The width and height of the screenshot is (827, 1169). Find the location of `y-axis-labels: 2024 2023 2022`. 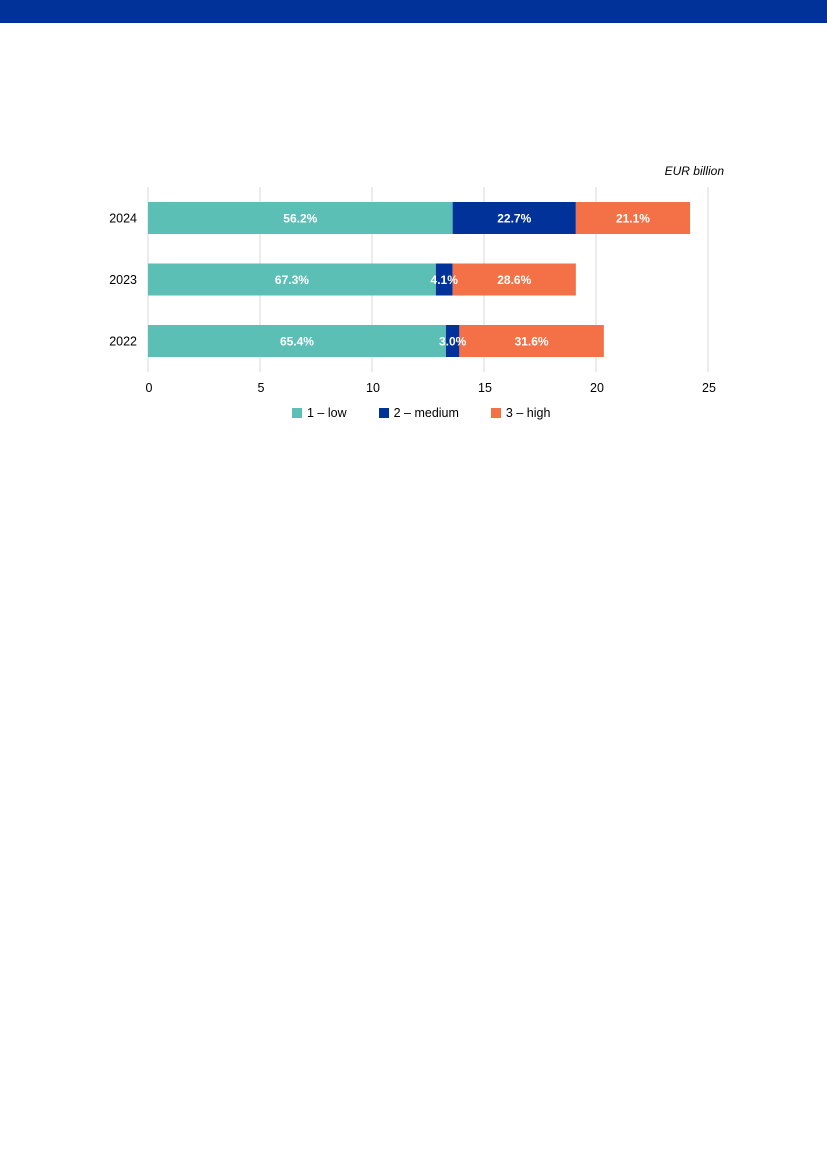

y-axis-labels: 2024 2023 2022 is located at coordinates (123, 280).